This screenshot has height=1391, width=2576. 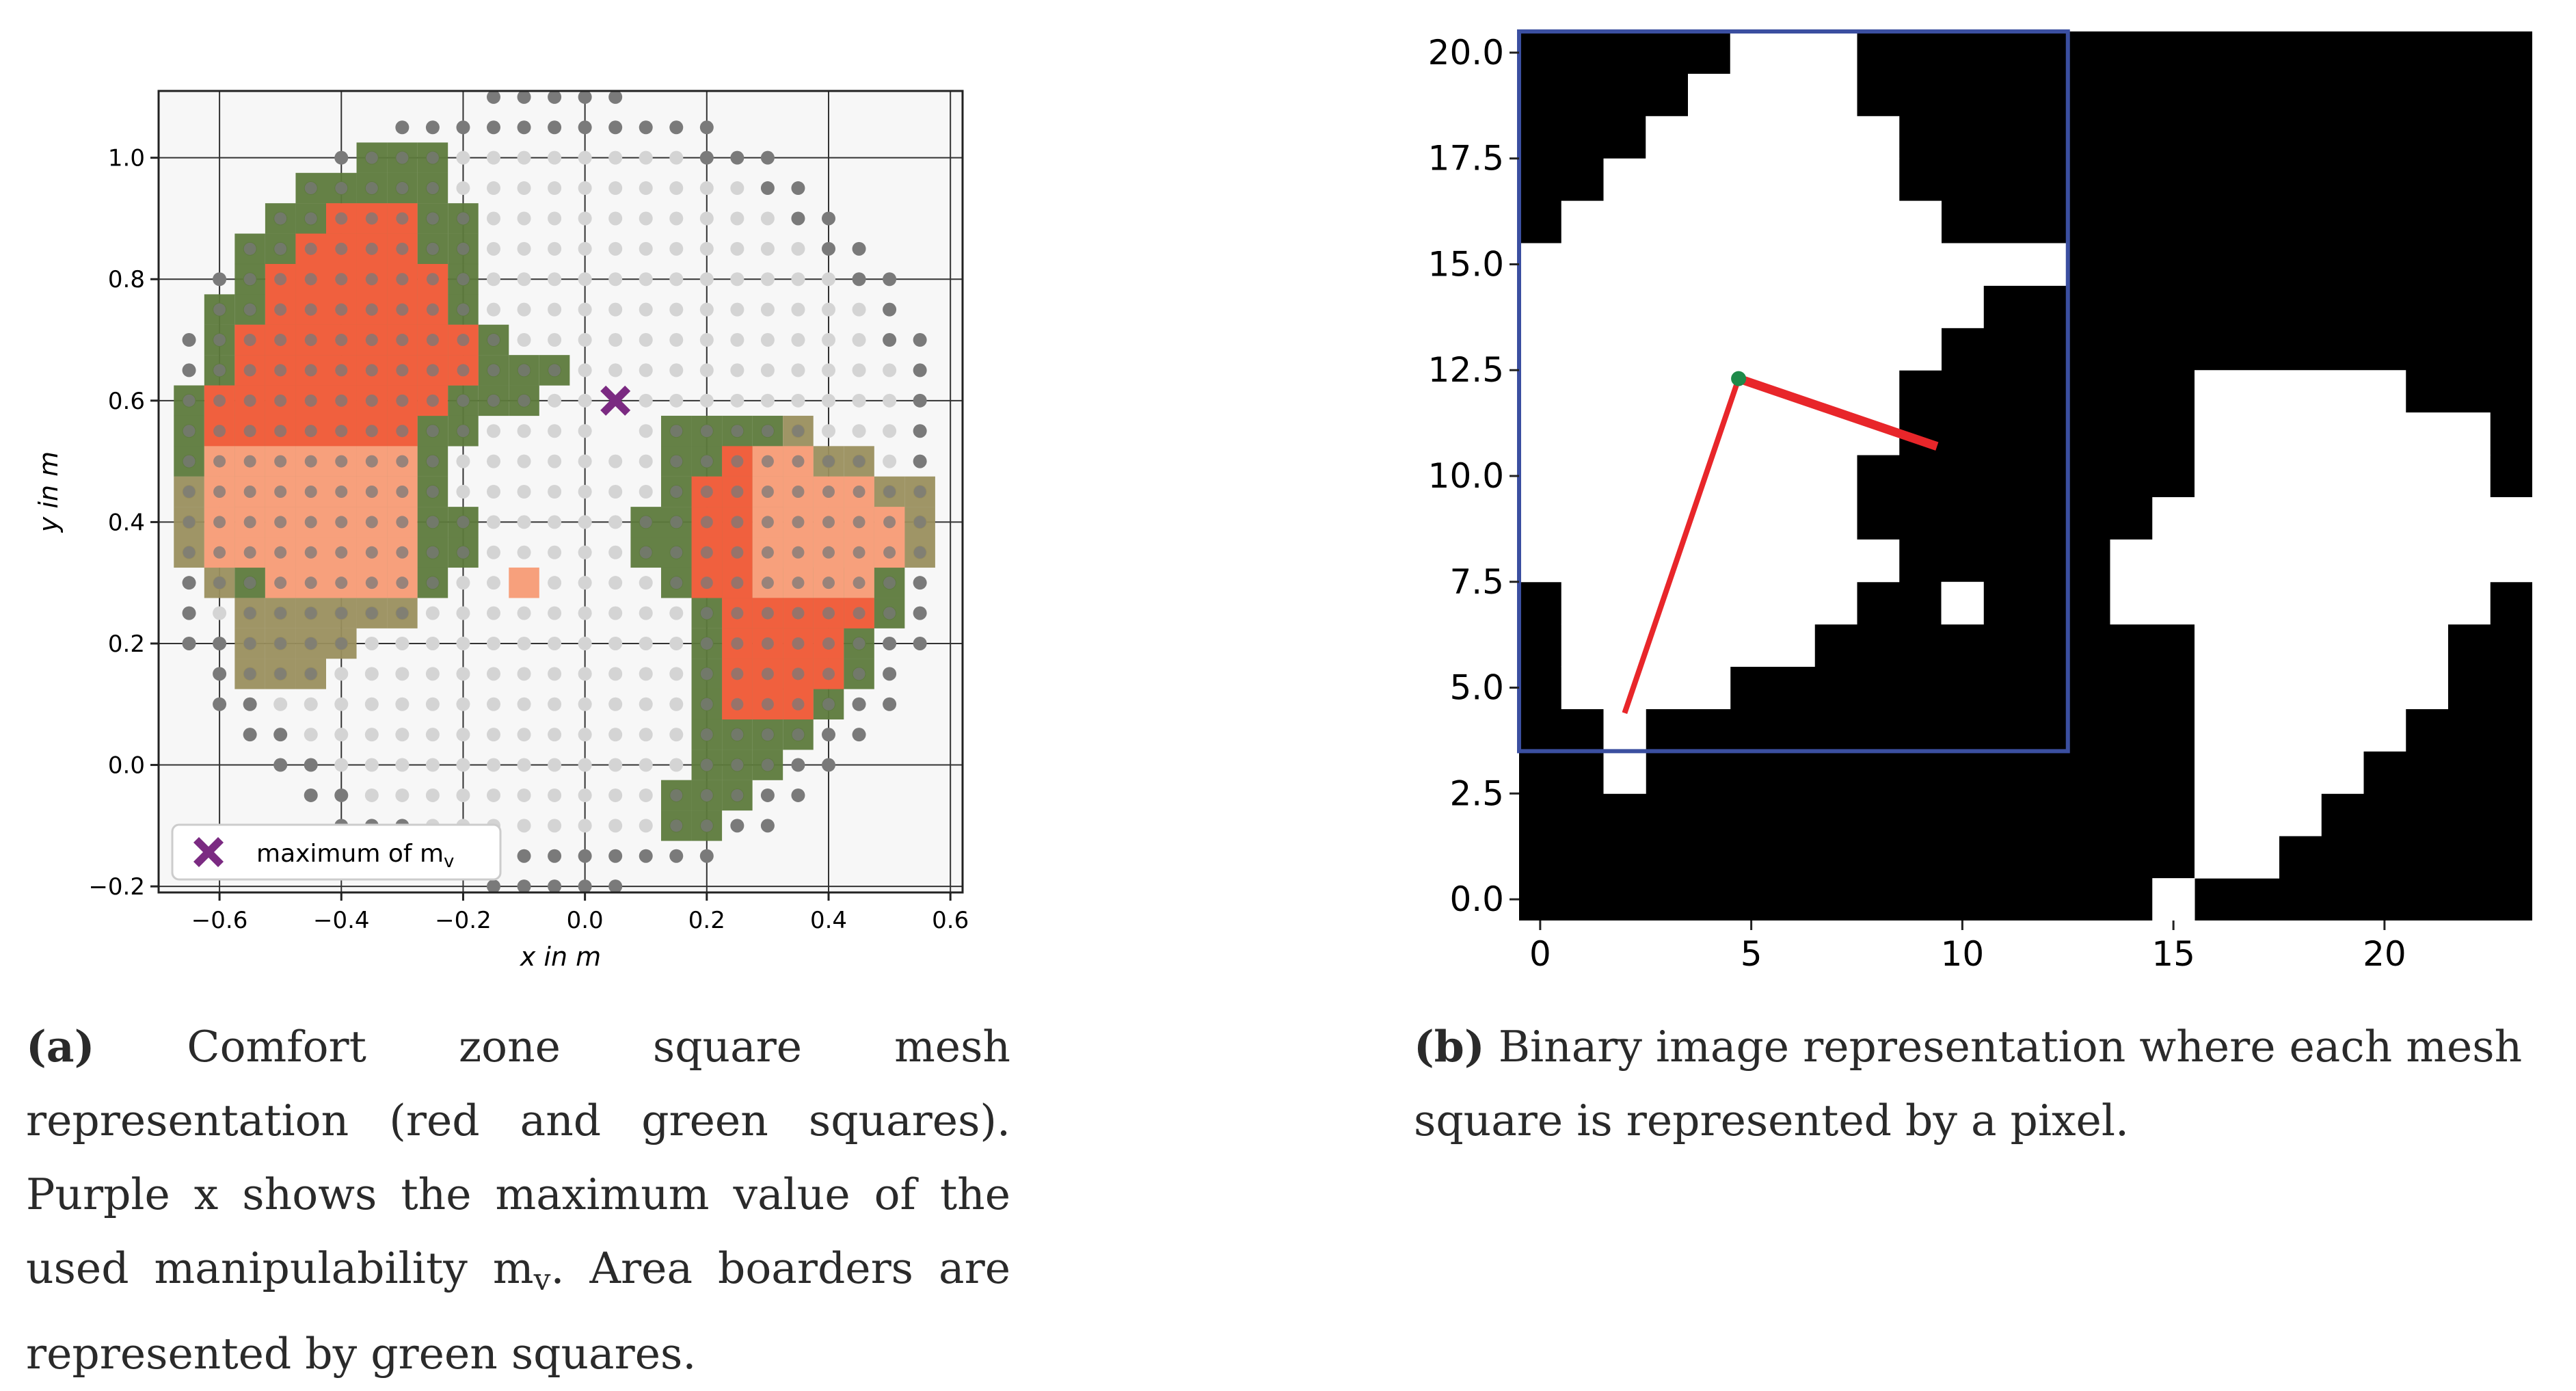 What do you see at coordinates (336, 852) in the screenshot?
I see `legend-box` at bounding box center [336, 852].